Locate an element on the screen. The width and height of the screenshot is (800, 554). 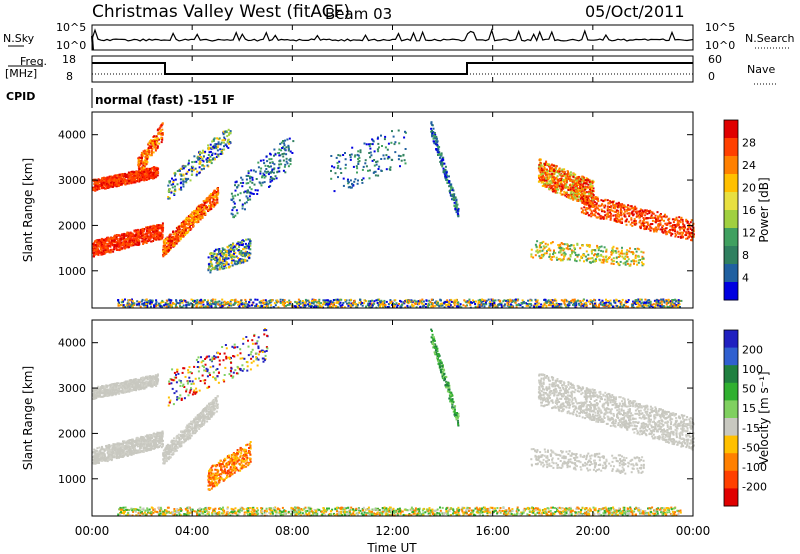
mhz-label: [MHz] is located at coordinates (21, 73).